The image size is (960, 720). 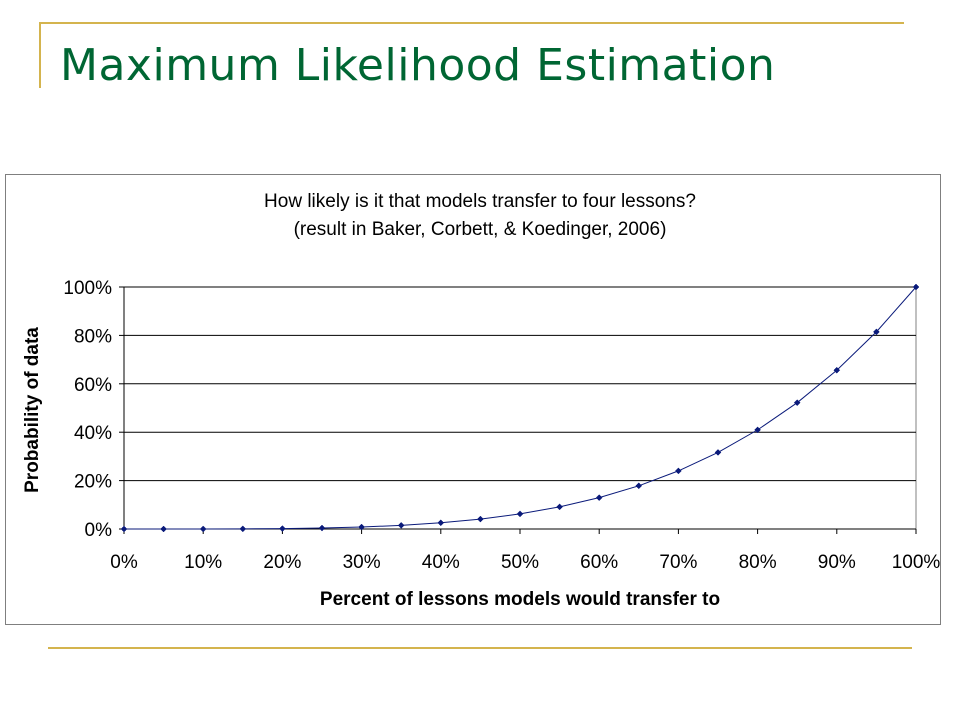 I want to click on x-tick-label: 80%, so click(x=758, y=562).